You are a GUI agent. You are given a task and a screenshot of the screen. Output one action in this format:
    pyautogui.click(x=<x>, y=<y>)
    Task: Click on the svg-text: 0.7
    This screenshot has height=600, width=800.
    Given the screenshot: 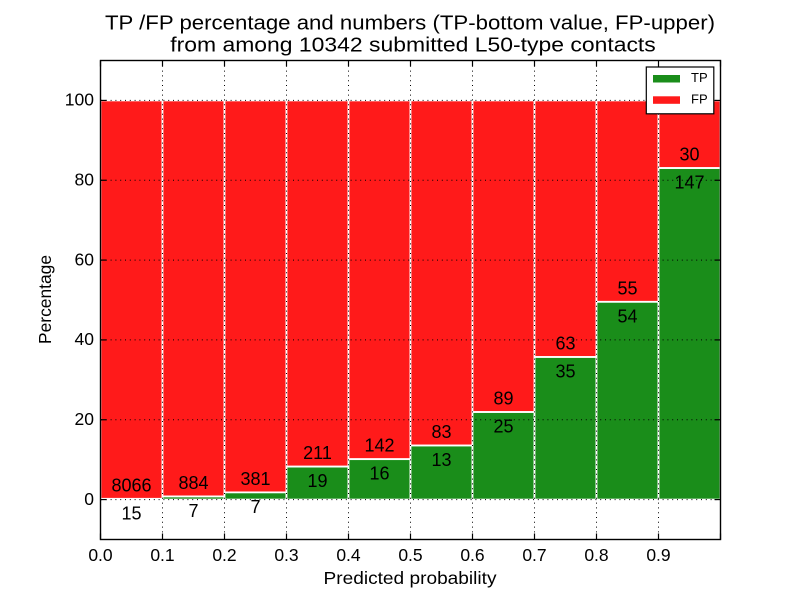 What is the action you would take?
    pyautogui.click(x=534, y=555)
    